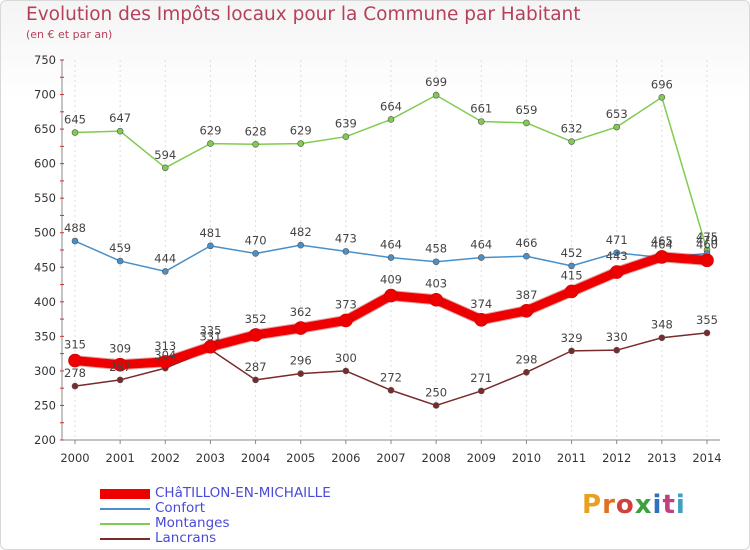 Image resolution: width=750 pixels, height=550 pixels. I want to click on data-label: 653, so click(617, 114).